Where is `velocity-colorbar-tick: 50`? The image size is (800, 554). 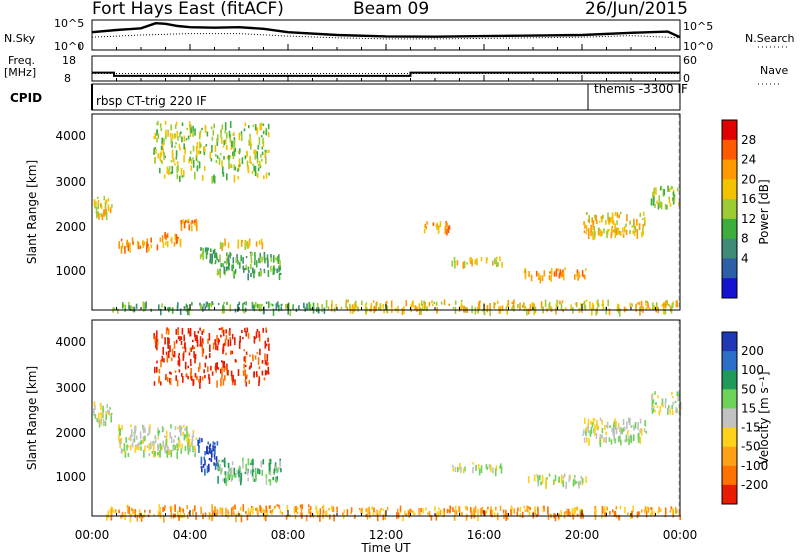
velocity-colorbar-tick: 50 is located at coordinates (748, 389).